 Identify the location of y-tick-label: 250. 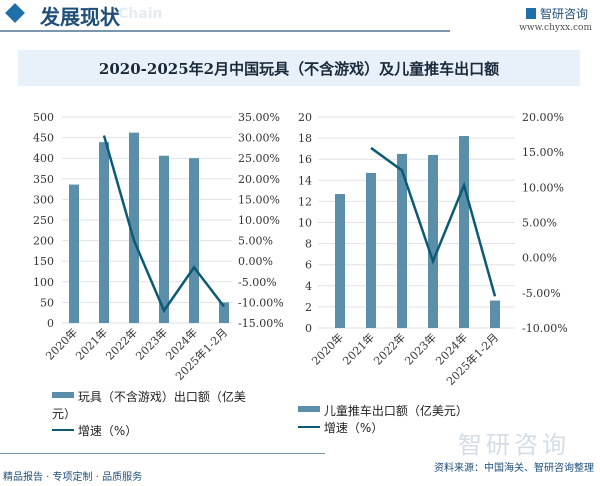
(43, 220).